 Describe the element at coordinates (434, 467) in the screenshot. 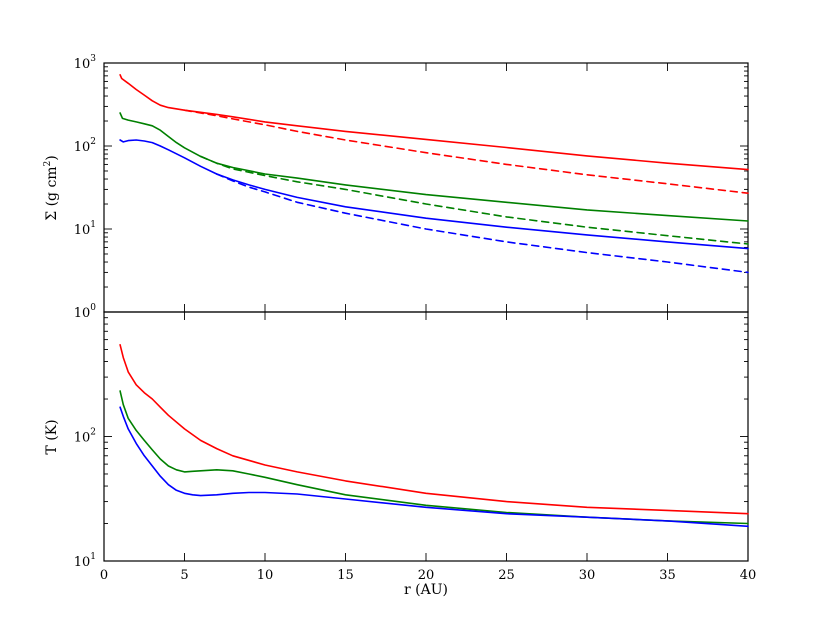

I see `temperature-series-blue-solid` at that location.